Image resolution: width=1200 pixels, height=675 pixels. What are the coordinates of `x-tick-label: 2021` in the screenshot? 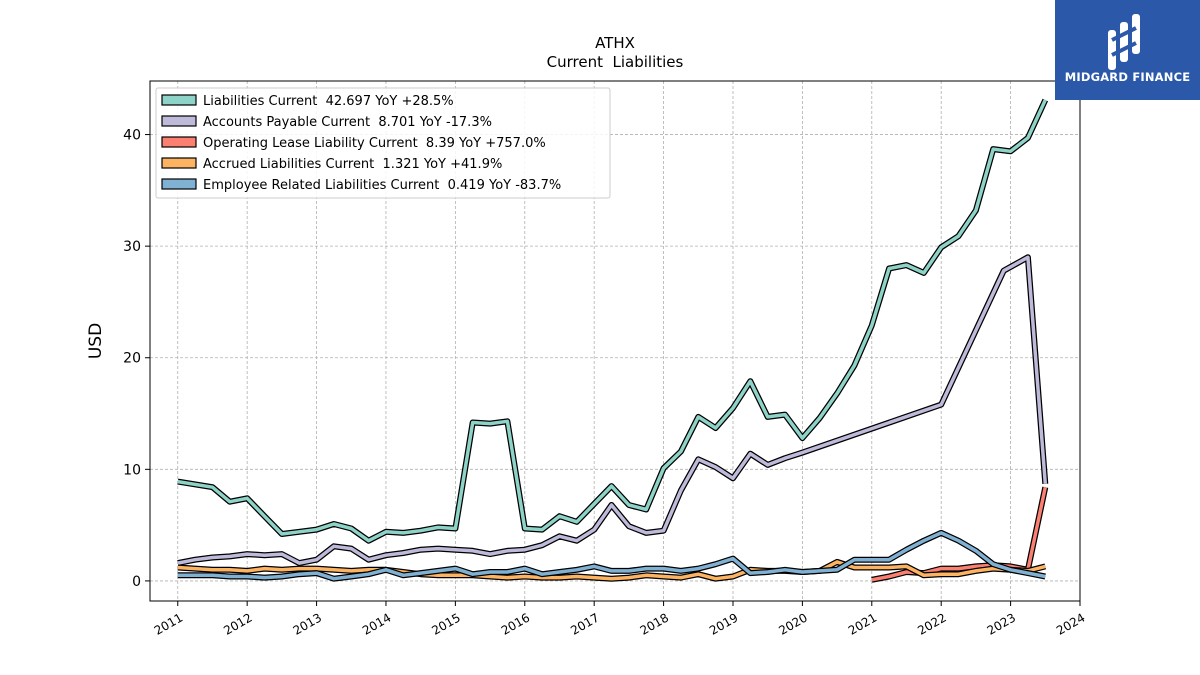 It's located at (862, 623).